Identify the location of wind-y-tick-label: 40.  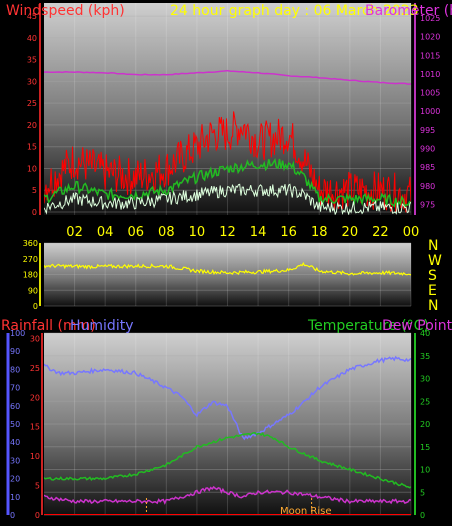
(32, 38).